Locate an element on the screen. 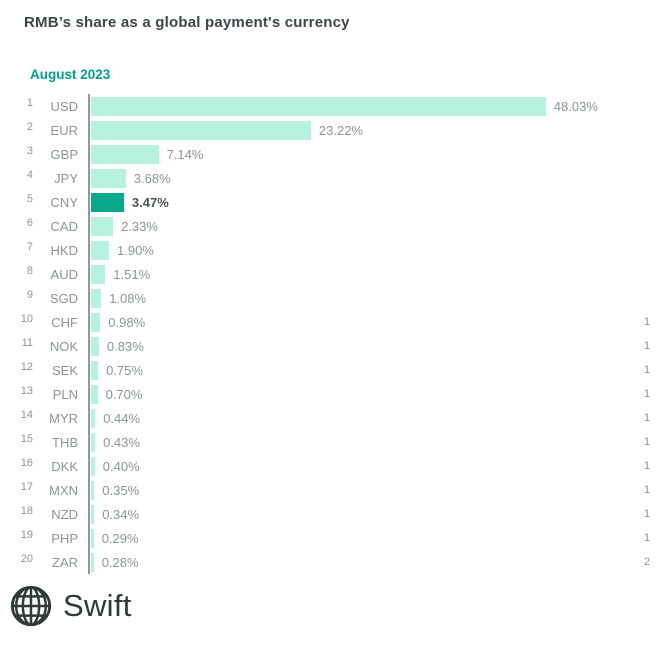 This screenshot has height=646, width=660. currency-code: SEK is located at coordinates (64, 370).